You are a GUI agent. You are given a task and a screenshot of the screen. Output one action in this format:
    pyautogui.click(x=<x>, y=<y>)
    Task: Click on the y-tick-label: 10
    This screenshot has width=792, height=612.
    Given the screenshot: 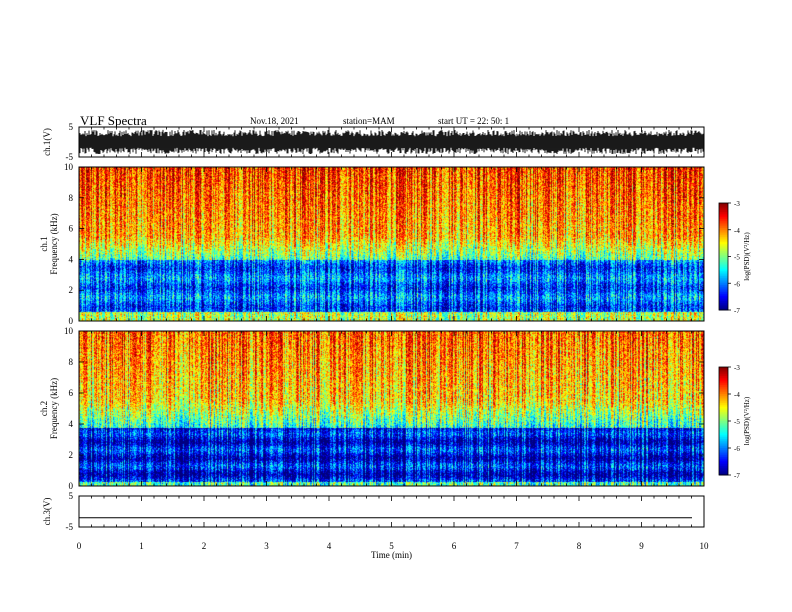 What is the action you would take?
    pyautogui.click(x=69, y=167)
    